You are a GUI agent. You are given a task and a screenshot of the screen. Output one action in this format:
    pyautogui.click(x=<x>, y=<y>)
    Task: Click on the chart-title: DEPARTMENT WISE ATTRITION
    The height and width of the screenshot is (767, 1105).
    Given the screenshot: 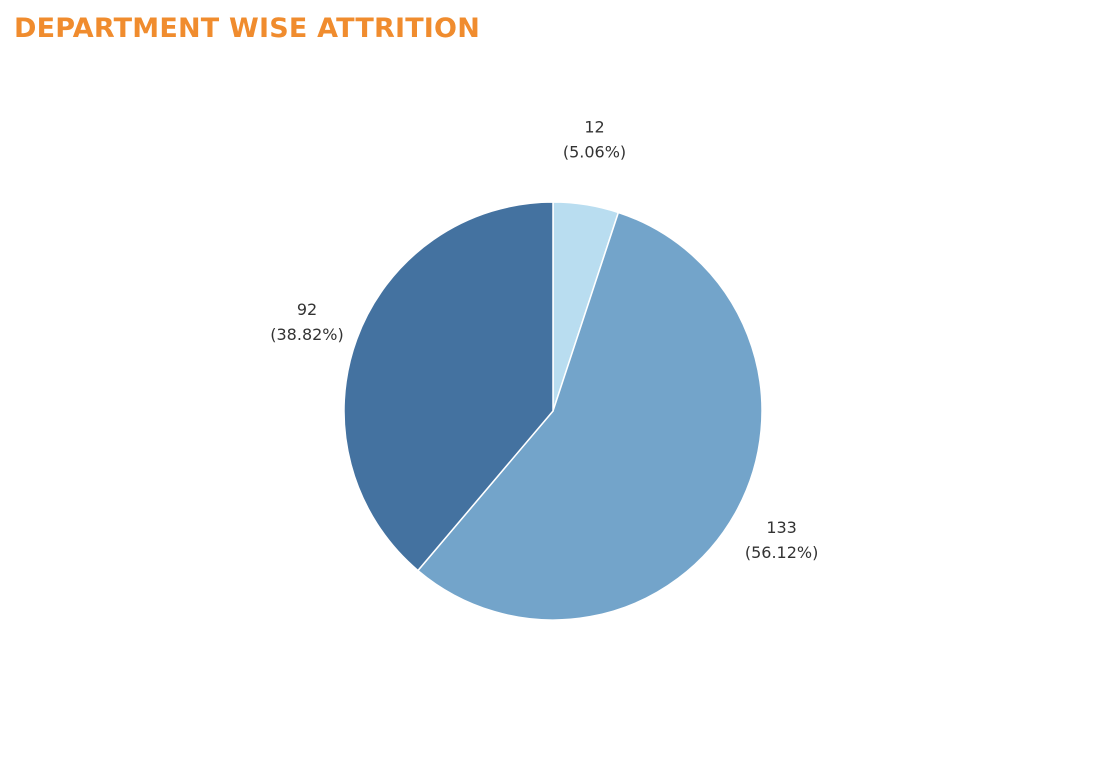 What is the action you would take?
    pyautogui.click(x=247, y=28)
    